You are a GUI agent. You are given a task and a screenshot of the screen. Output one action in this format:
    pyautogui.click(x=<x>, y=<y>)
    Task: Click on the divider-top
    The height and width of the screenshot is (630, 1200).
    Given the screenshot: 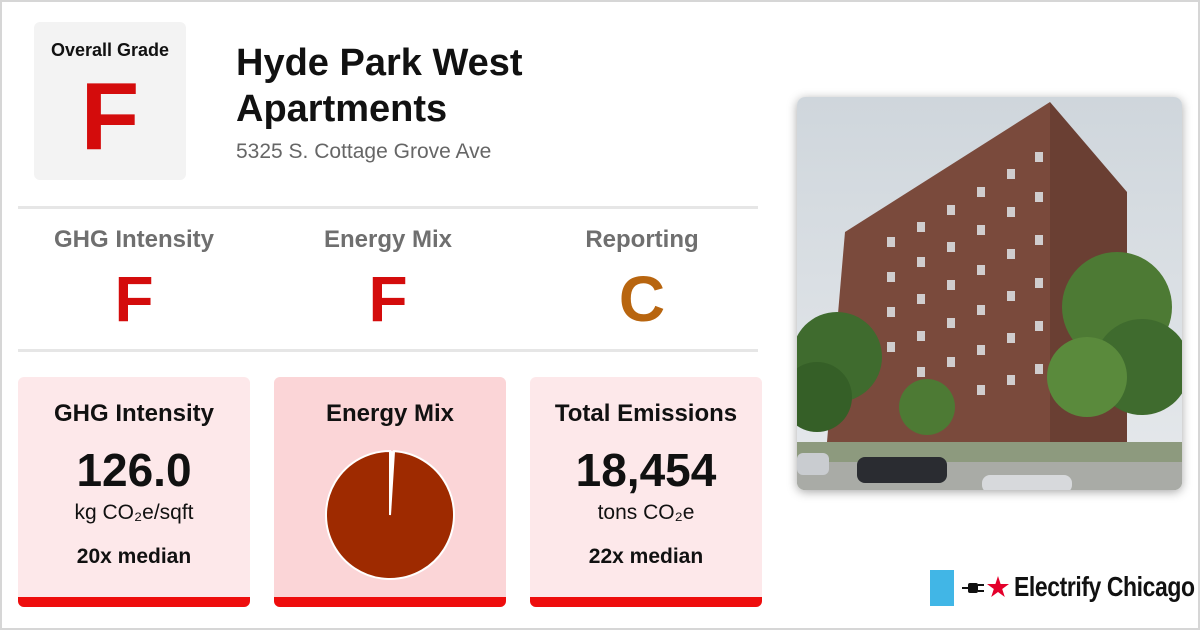 What is the action you would take?
    pyautogui.click(x=388, y=207)
    